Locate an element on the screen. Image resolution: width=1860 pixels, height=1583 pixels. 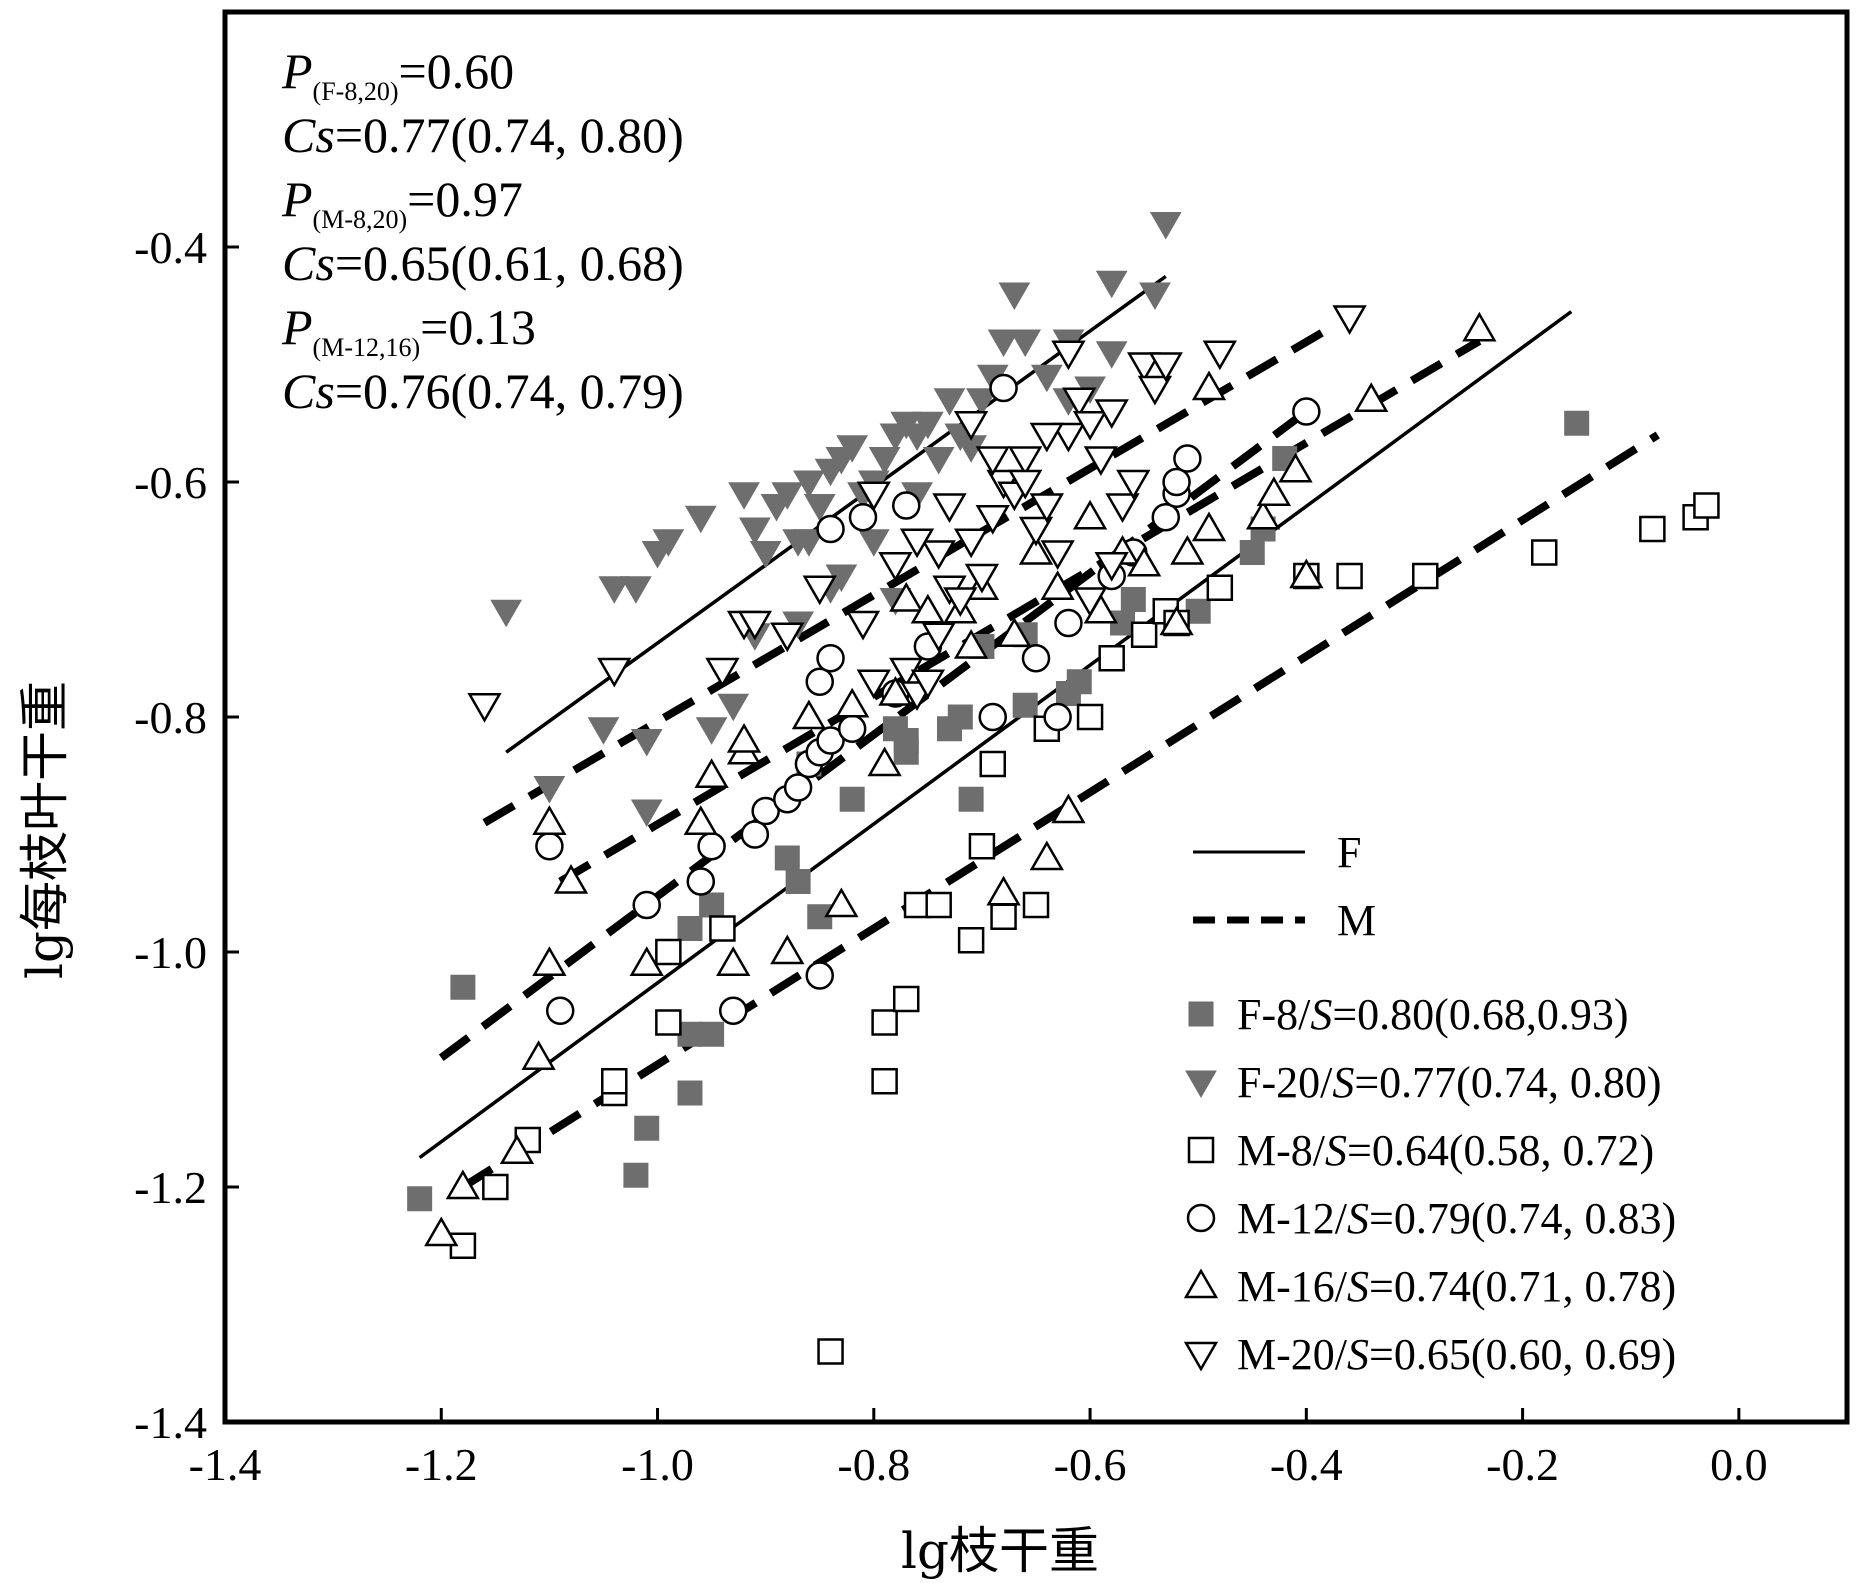
legend-entry: F-20/S=0.77(0.74, 0.80) is located at coordinates (1449, 1082).